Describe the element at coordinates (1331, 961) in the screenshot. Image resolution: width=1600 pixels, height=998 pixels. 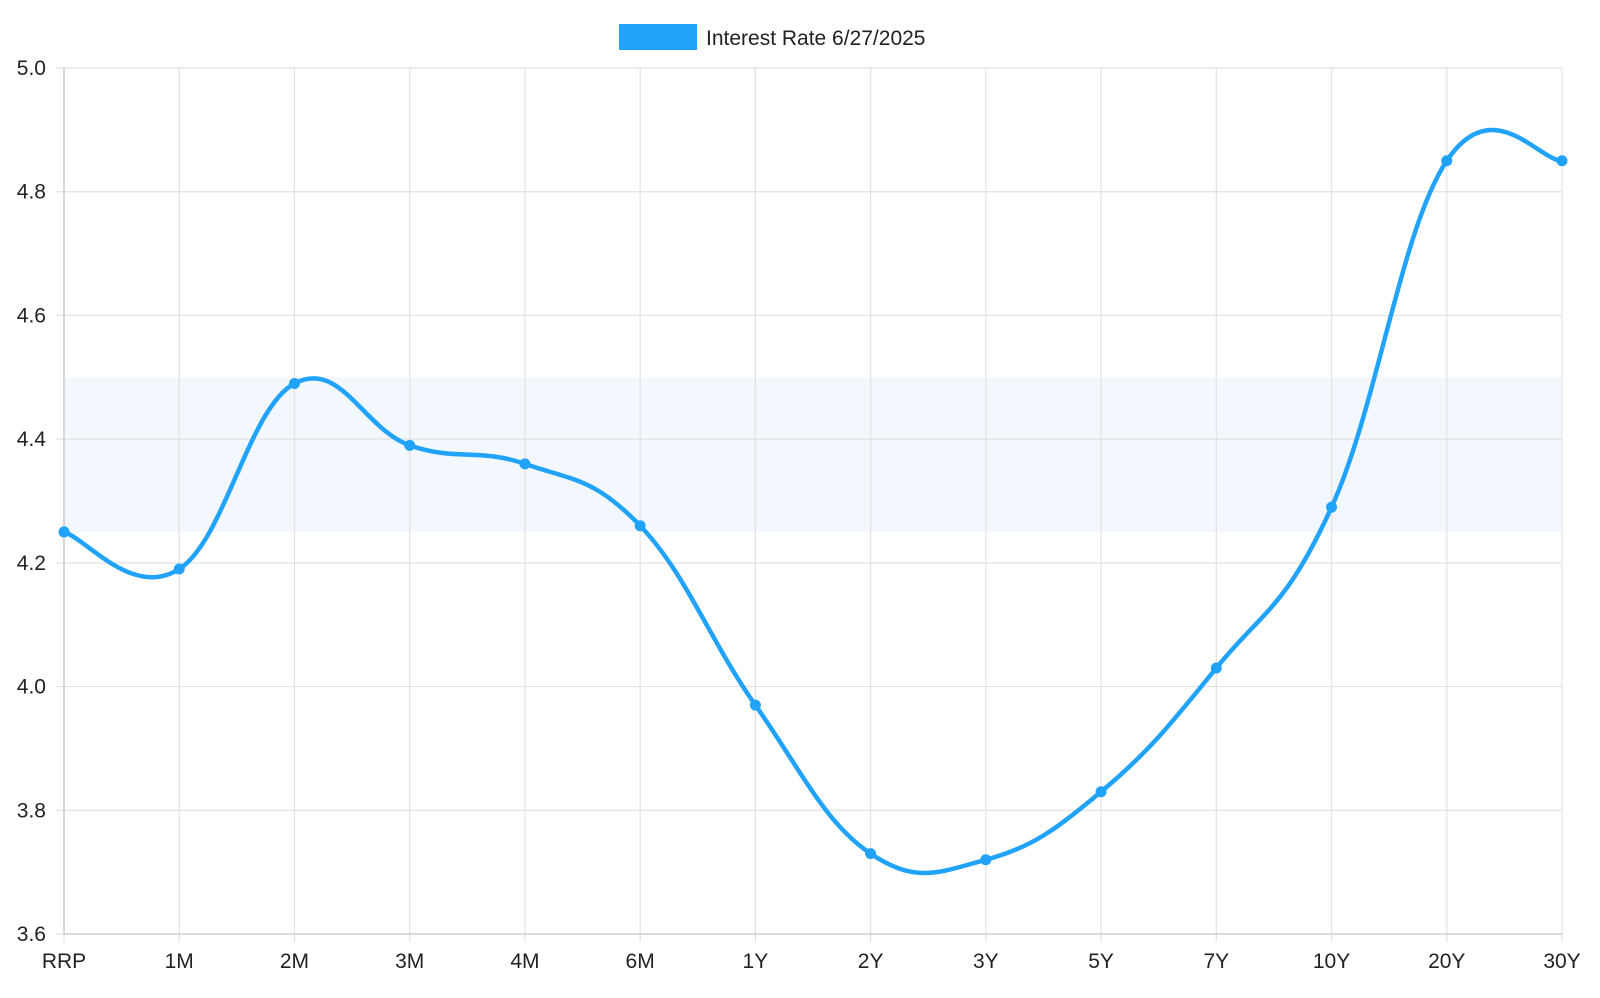
I see `x-tick-label: 10Y` at that location.